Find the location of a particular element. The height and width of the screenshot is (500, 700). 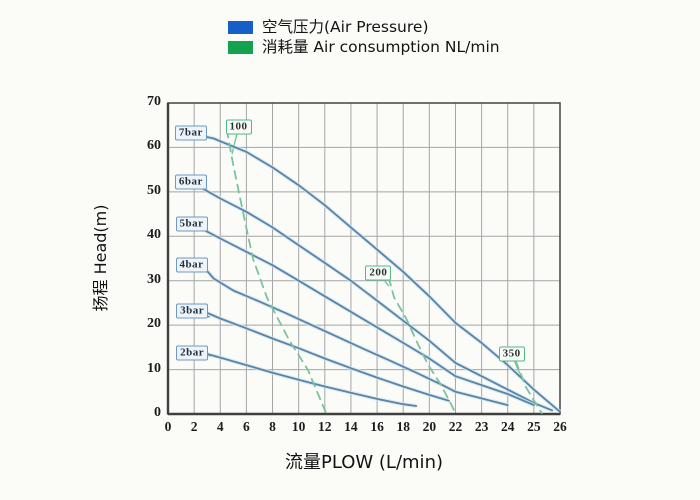

legend-item-air-pressure: 空气压力(Air Pressure) is located at coordinates (364, 27).